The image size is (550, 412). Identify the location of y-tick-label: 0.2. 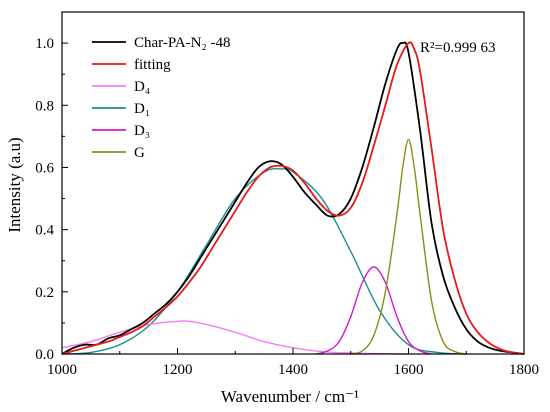
(44, 293).